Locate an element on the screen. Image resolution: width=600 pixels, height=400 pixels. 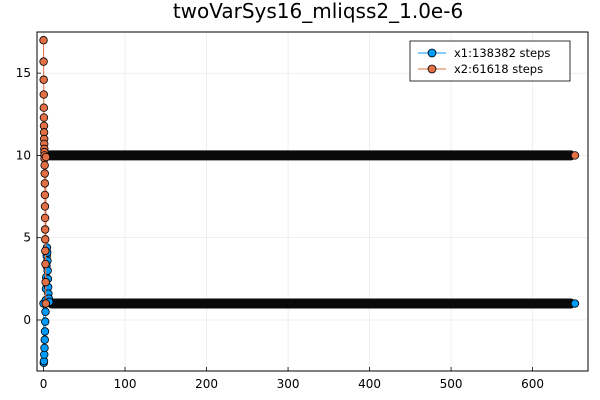
legend-label: x2:61618 steps is located at coordinates (498, 69).